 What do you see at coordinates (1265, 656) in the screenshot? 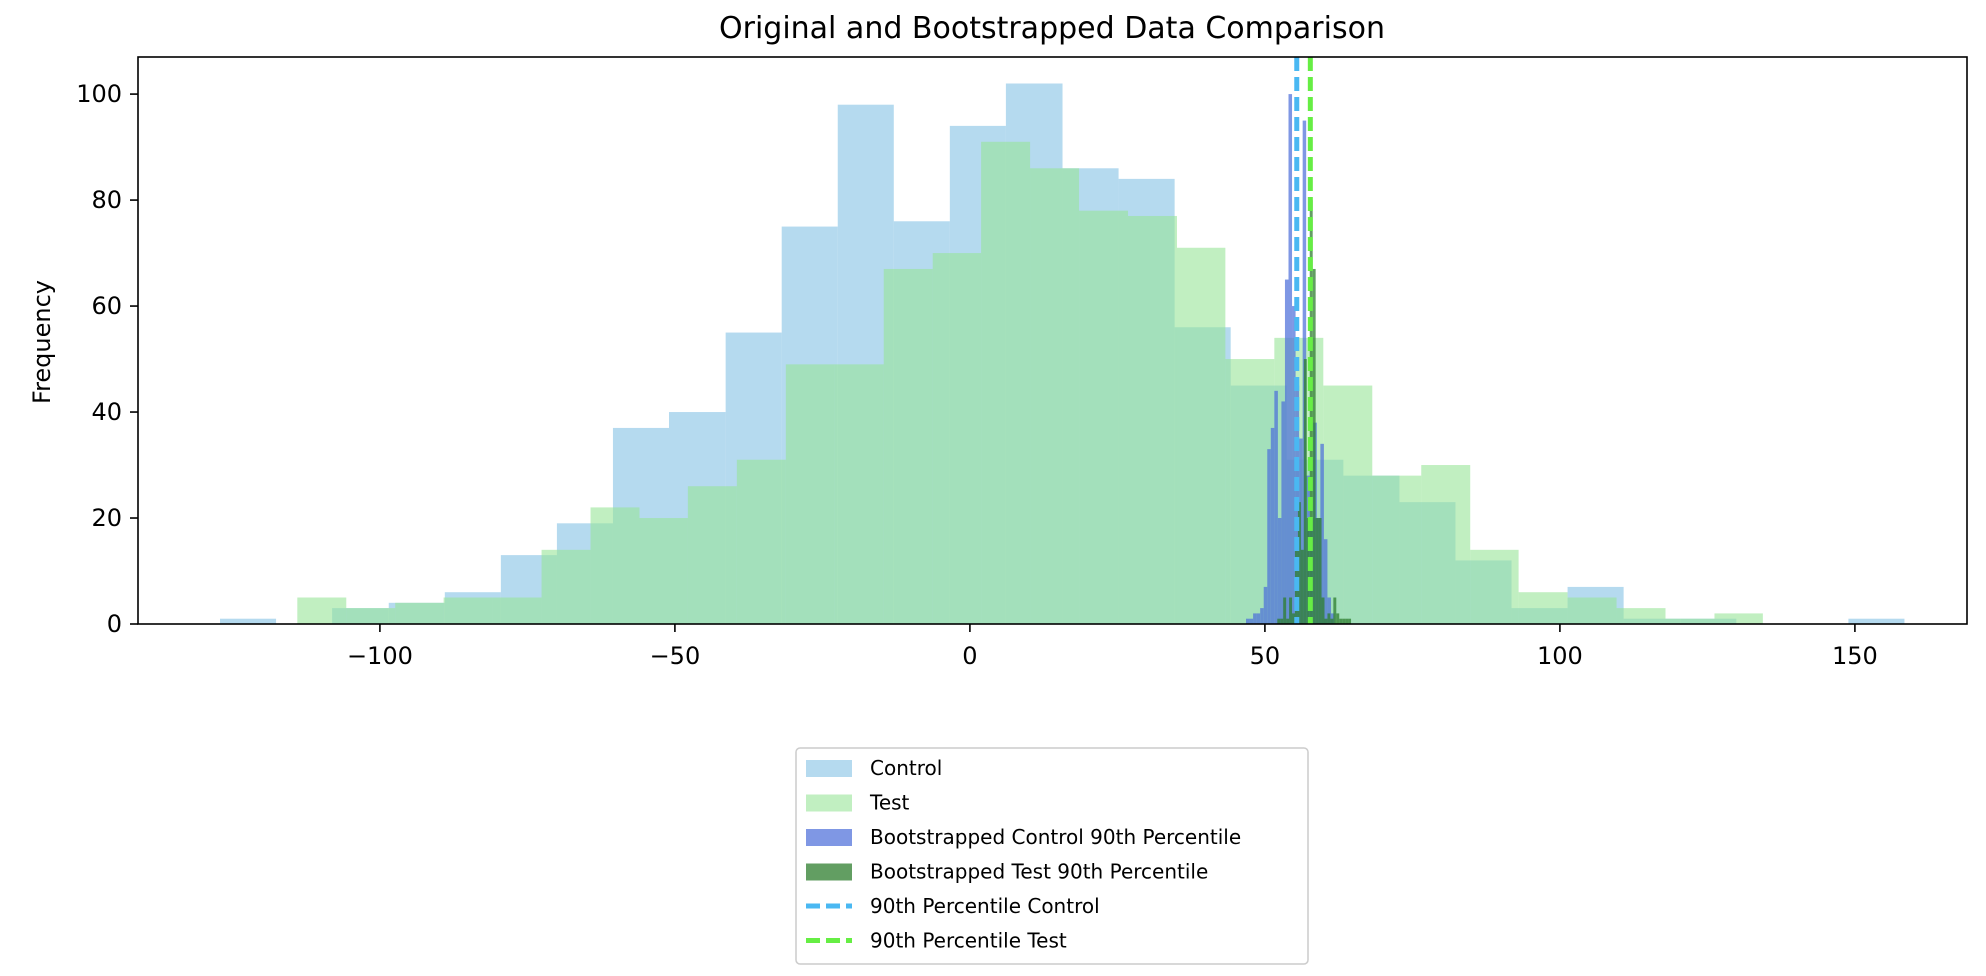
I see `x-tick-label: 50` at bounding box center [1265, 656].